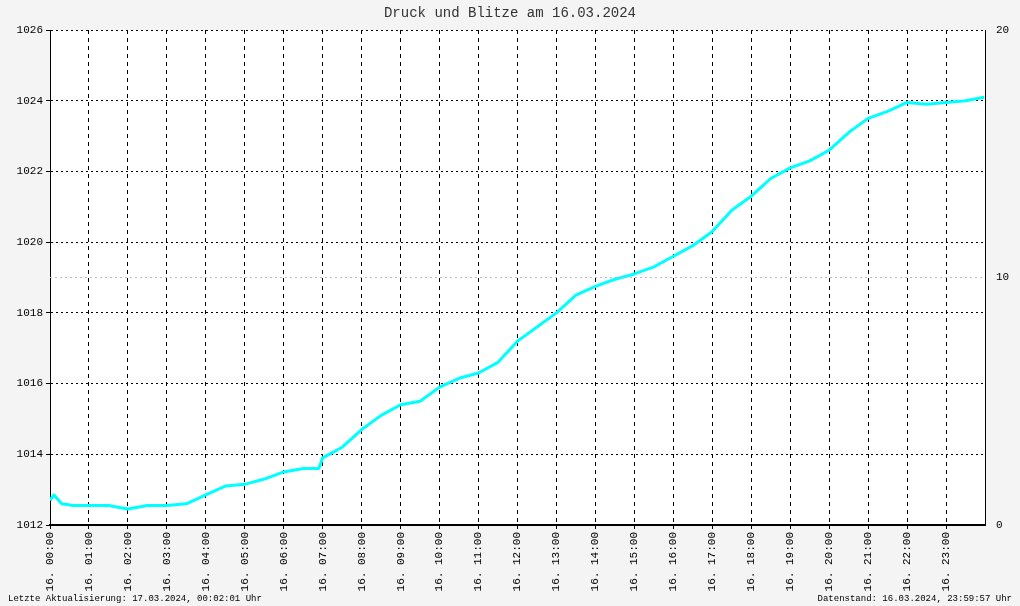 Image resolution: width=1020 pixels, height=606 pixels. What do you see at coordinates (244, 562) in the screenshot?
I see `x-tick-label: 16. 05:00` at bounding box center [244, 562].